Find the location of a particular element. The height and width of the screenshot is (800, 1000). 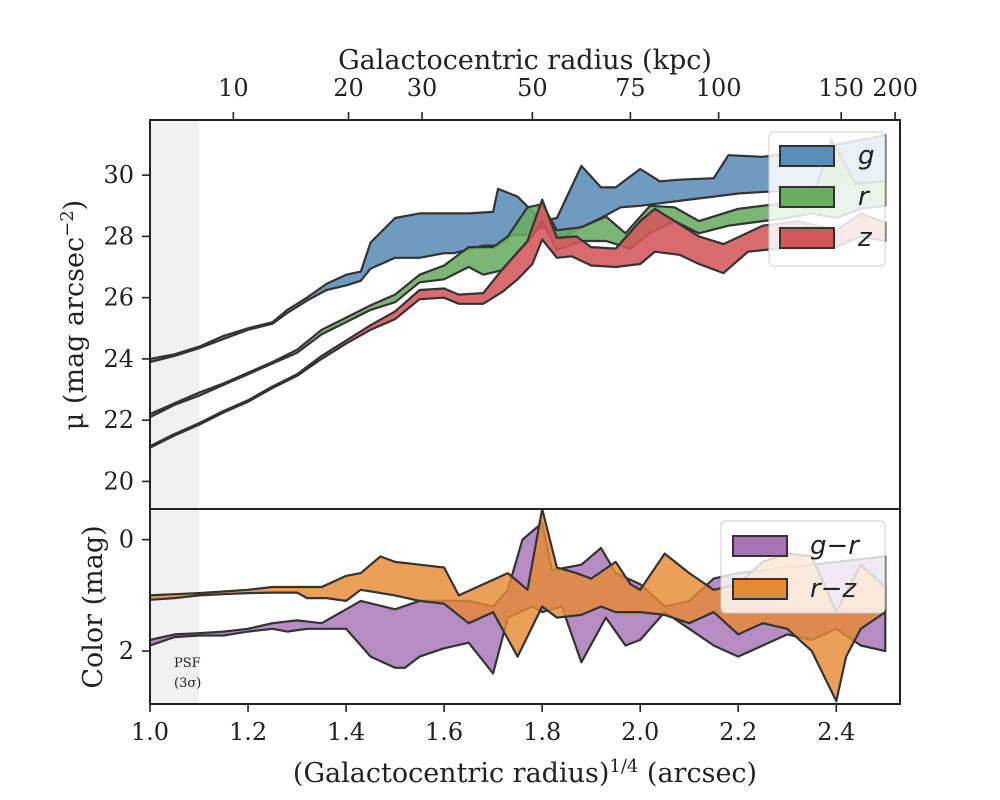

top-tick-label-0: 10 is located at coordinates (233, 88).